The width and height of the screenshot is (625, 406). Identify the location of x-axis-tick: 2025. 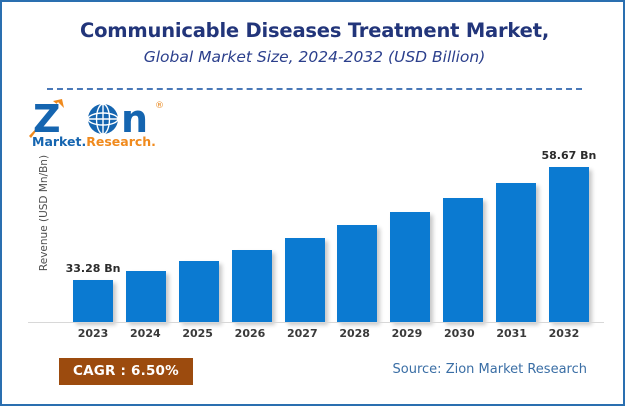
(197, 333).